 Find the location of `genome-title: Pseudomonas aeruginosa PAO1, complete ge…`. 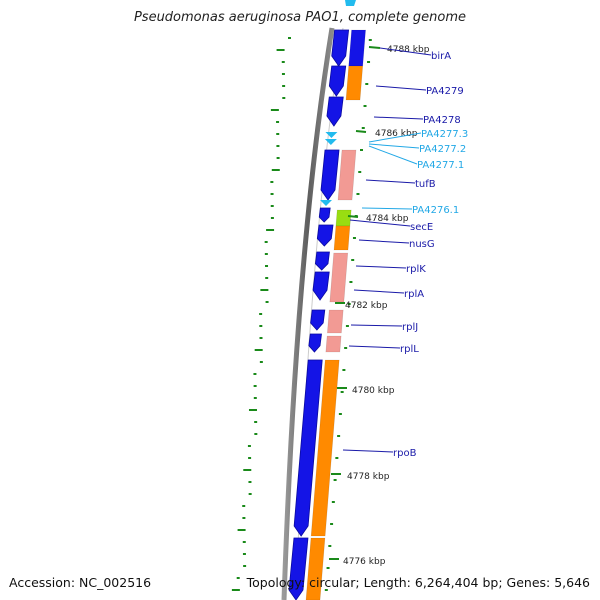

genome-title: Pseudomonas aeruginosa PAO1, complete ge… is located at coordinates (300, 17).